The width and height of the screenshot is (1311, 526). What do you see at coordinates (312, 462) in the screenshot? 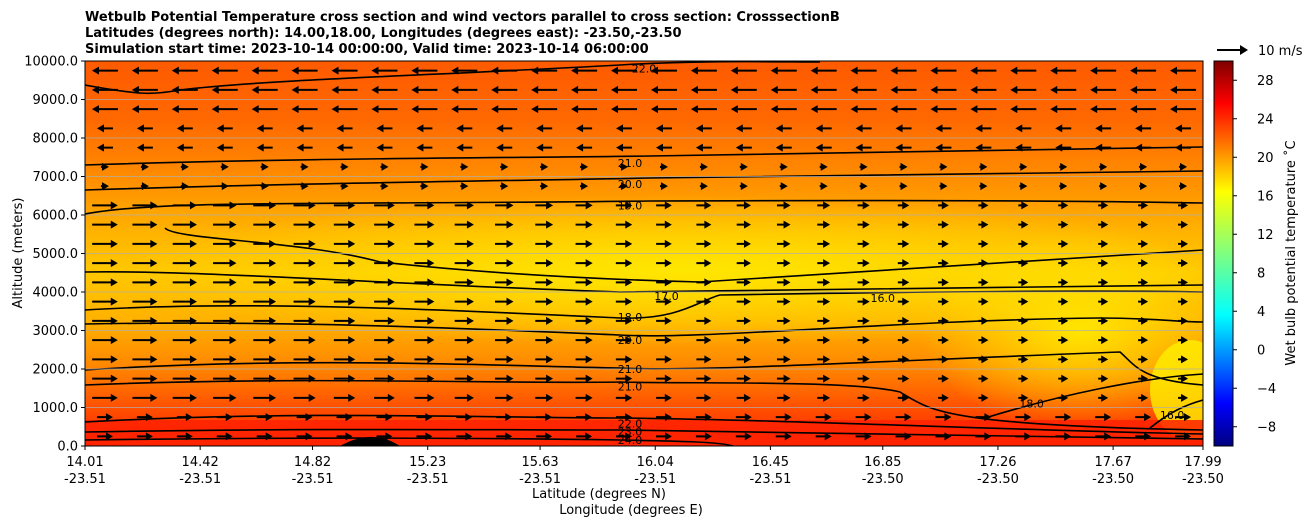
I see `x-tick-label-lat: 14.82` at bounding box center [312, 462].